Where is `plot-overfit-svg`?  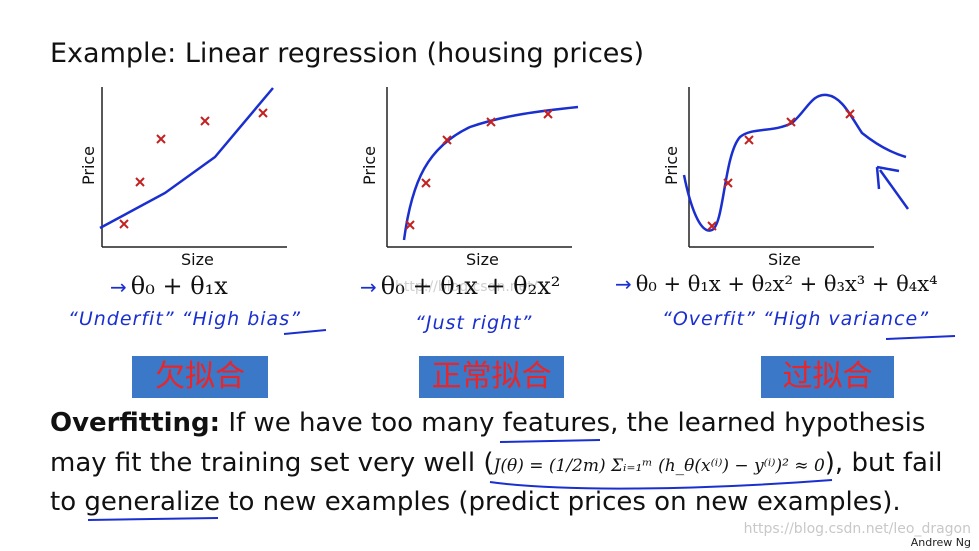 plot-overfit-svg is located at coordinates (796, 167).